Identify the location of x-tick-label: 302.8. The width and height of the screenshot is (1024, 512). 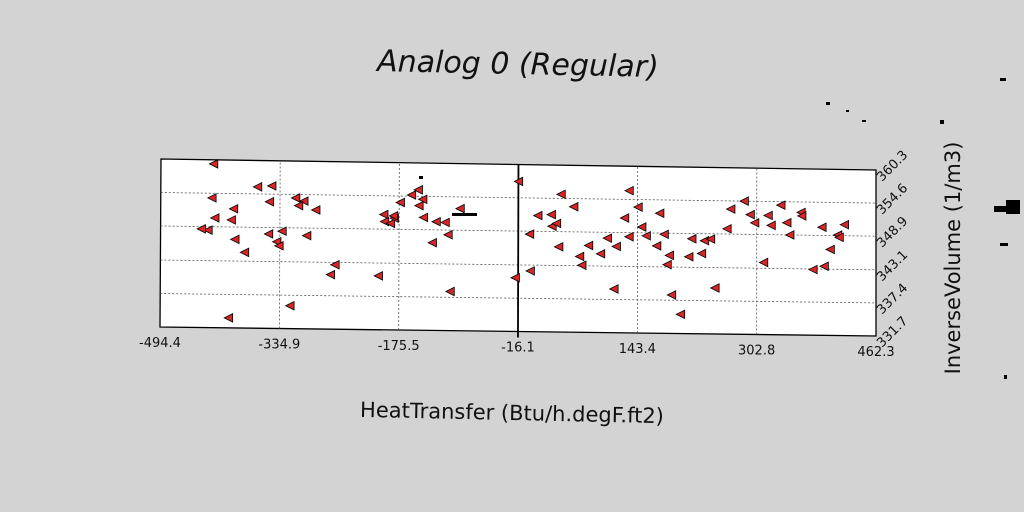
(756, 350).